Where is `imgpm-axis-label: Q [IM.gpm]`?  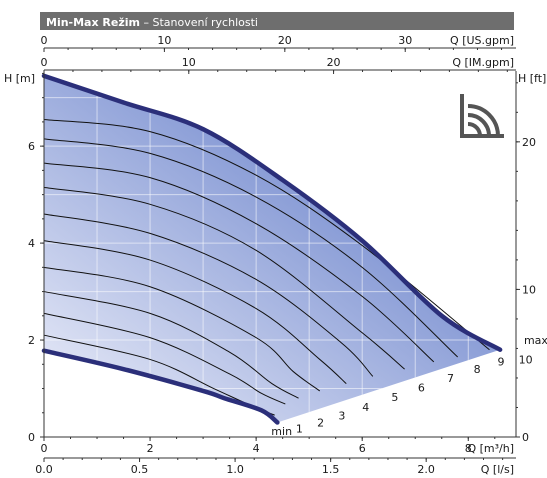
imgpm-axis-label: Q [IM.gpm] is located at coordinates (483, 62).